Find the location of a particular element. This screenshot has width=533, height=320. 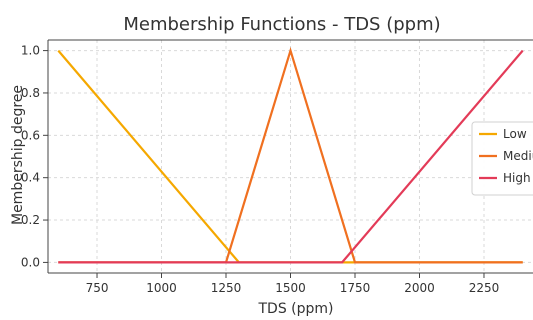

y-tick-label: 0.4 is located at coordinates (30, 178).